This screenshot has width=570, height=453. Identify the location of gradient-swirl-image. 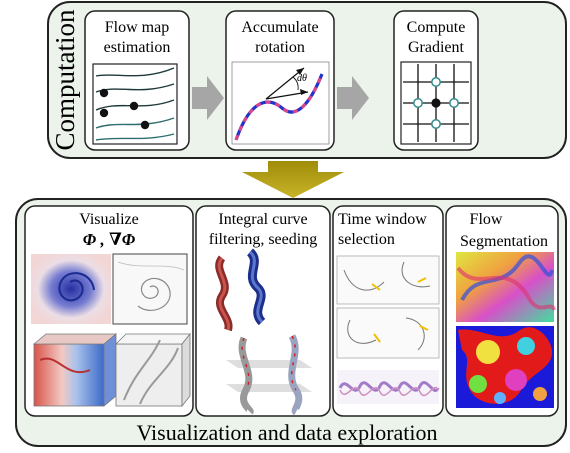
(150, 289).